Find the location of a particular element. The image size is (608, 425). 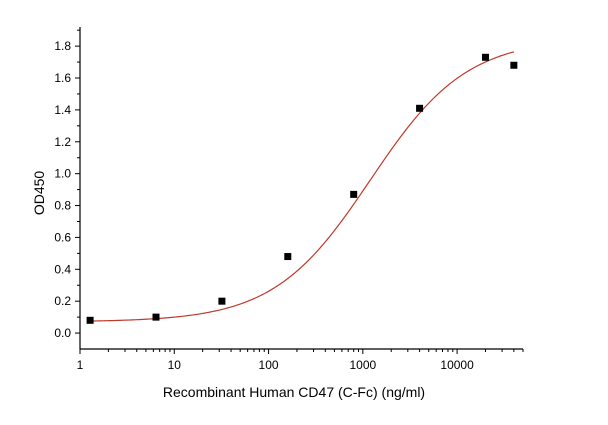

y-tick-label: 1.0 is located at coordinates (62, 174).